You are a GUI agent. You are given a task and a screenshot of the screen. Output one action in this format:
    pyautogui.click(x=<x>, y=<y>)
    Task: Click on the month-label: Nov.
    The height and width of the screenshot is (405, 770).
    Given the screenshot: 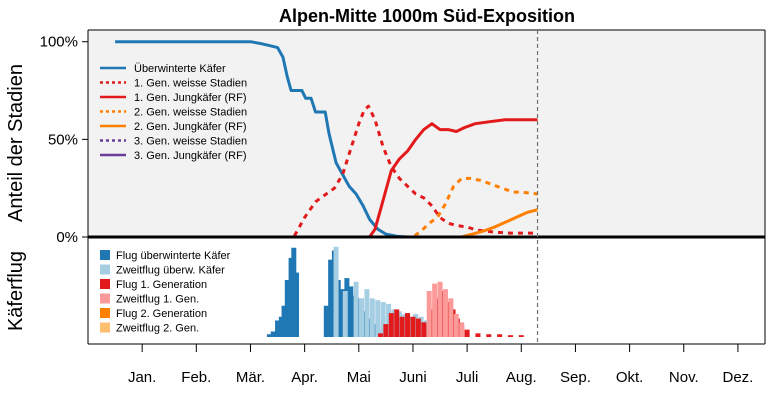 What is the action you would take?
    pyautogui.click(x=684, y=377)
    